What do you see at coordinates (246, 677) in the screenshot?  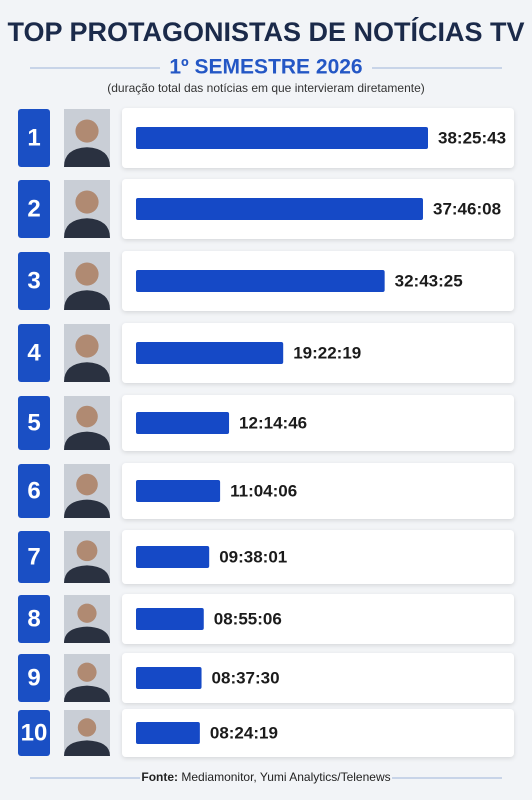 I see `value-label: 08:37:30` at bounding box center [246, 677].